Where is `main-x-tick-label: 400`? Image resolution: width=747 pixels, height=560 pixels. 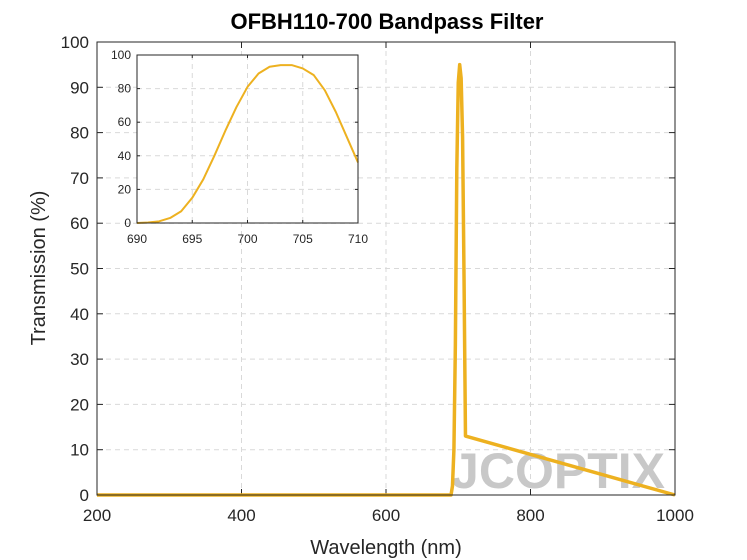
main-x-tick-label: 400 is located at coordinates (241, 515).